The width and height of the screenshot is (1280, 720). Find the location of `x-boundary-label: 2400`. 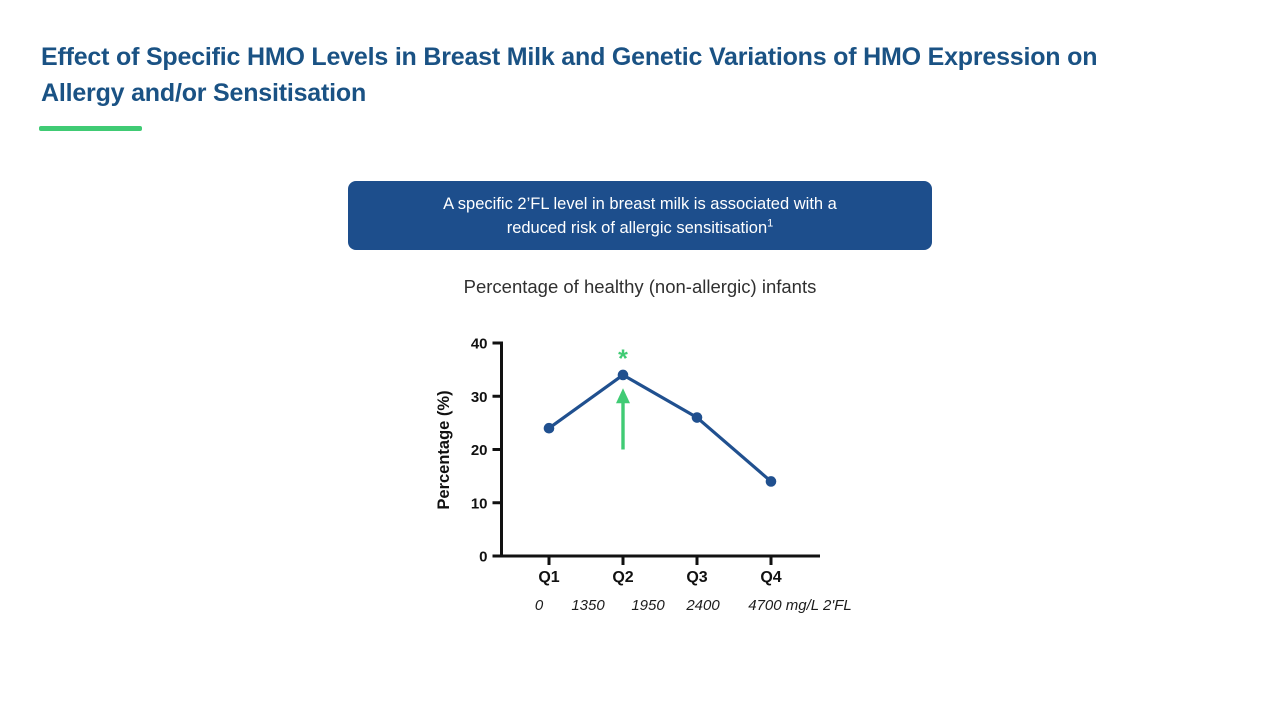

x-boundary-label: 2400 is located at coordinates (702, 605).